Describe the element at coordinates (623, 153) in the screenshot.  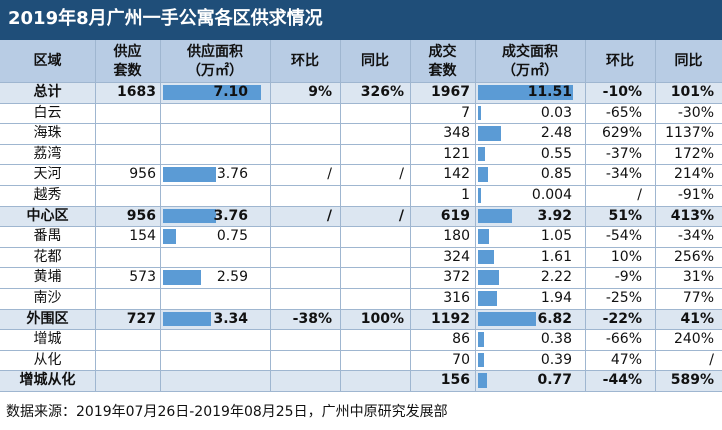
I see `cell: -37%` at that location.